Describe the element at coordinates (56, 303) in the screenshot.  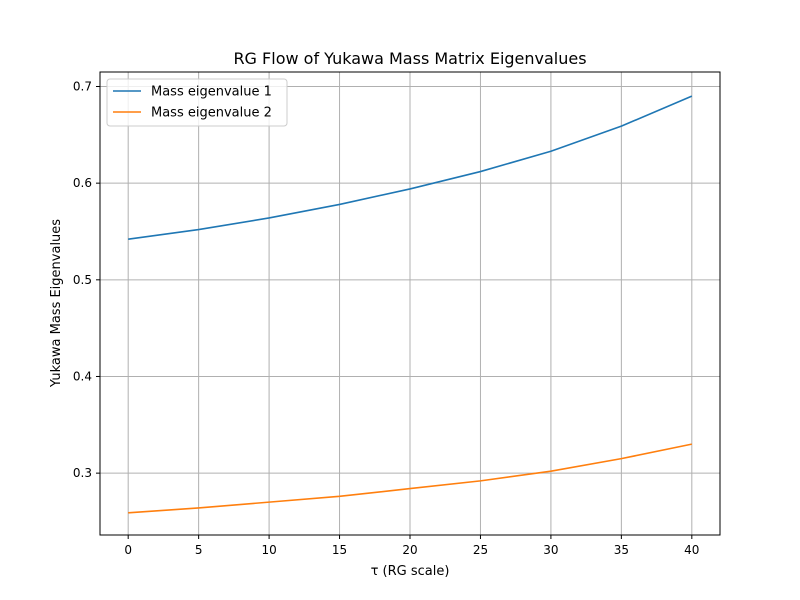
I see `y-axis-label: Yukawa Mass Eigenvalues` at that location.